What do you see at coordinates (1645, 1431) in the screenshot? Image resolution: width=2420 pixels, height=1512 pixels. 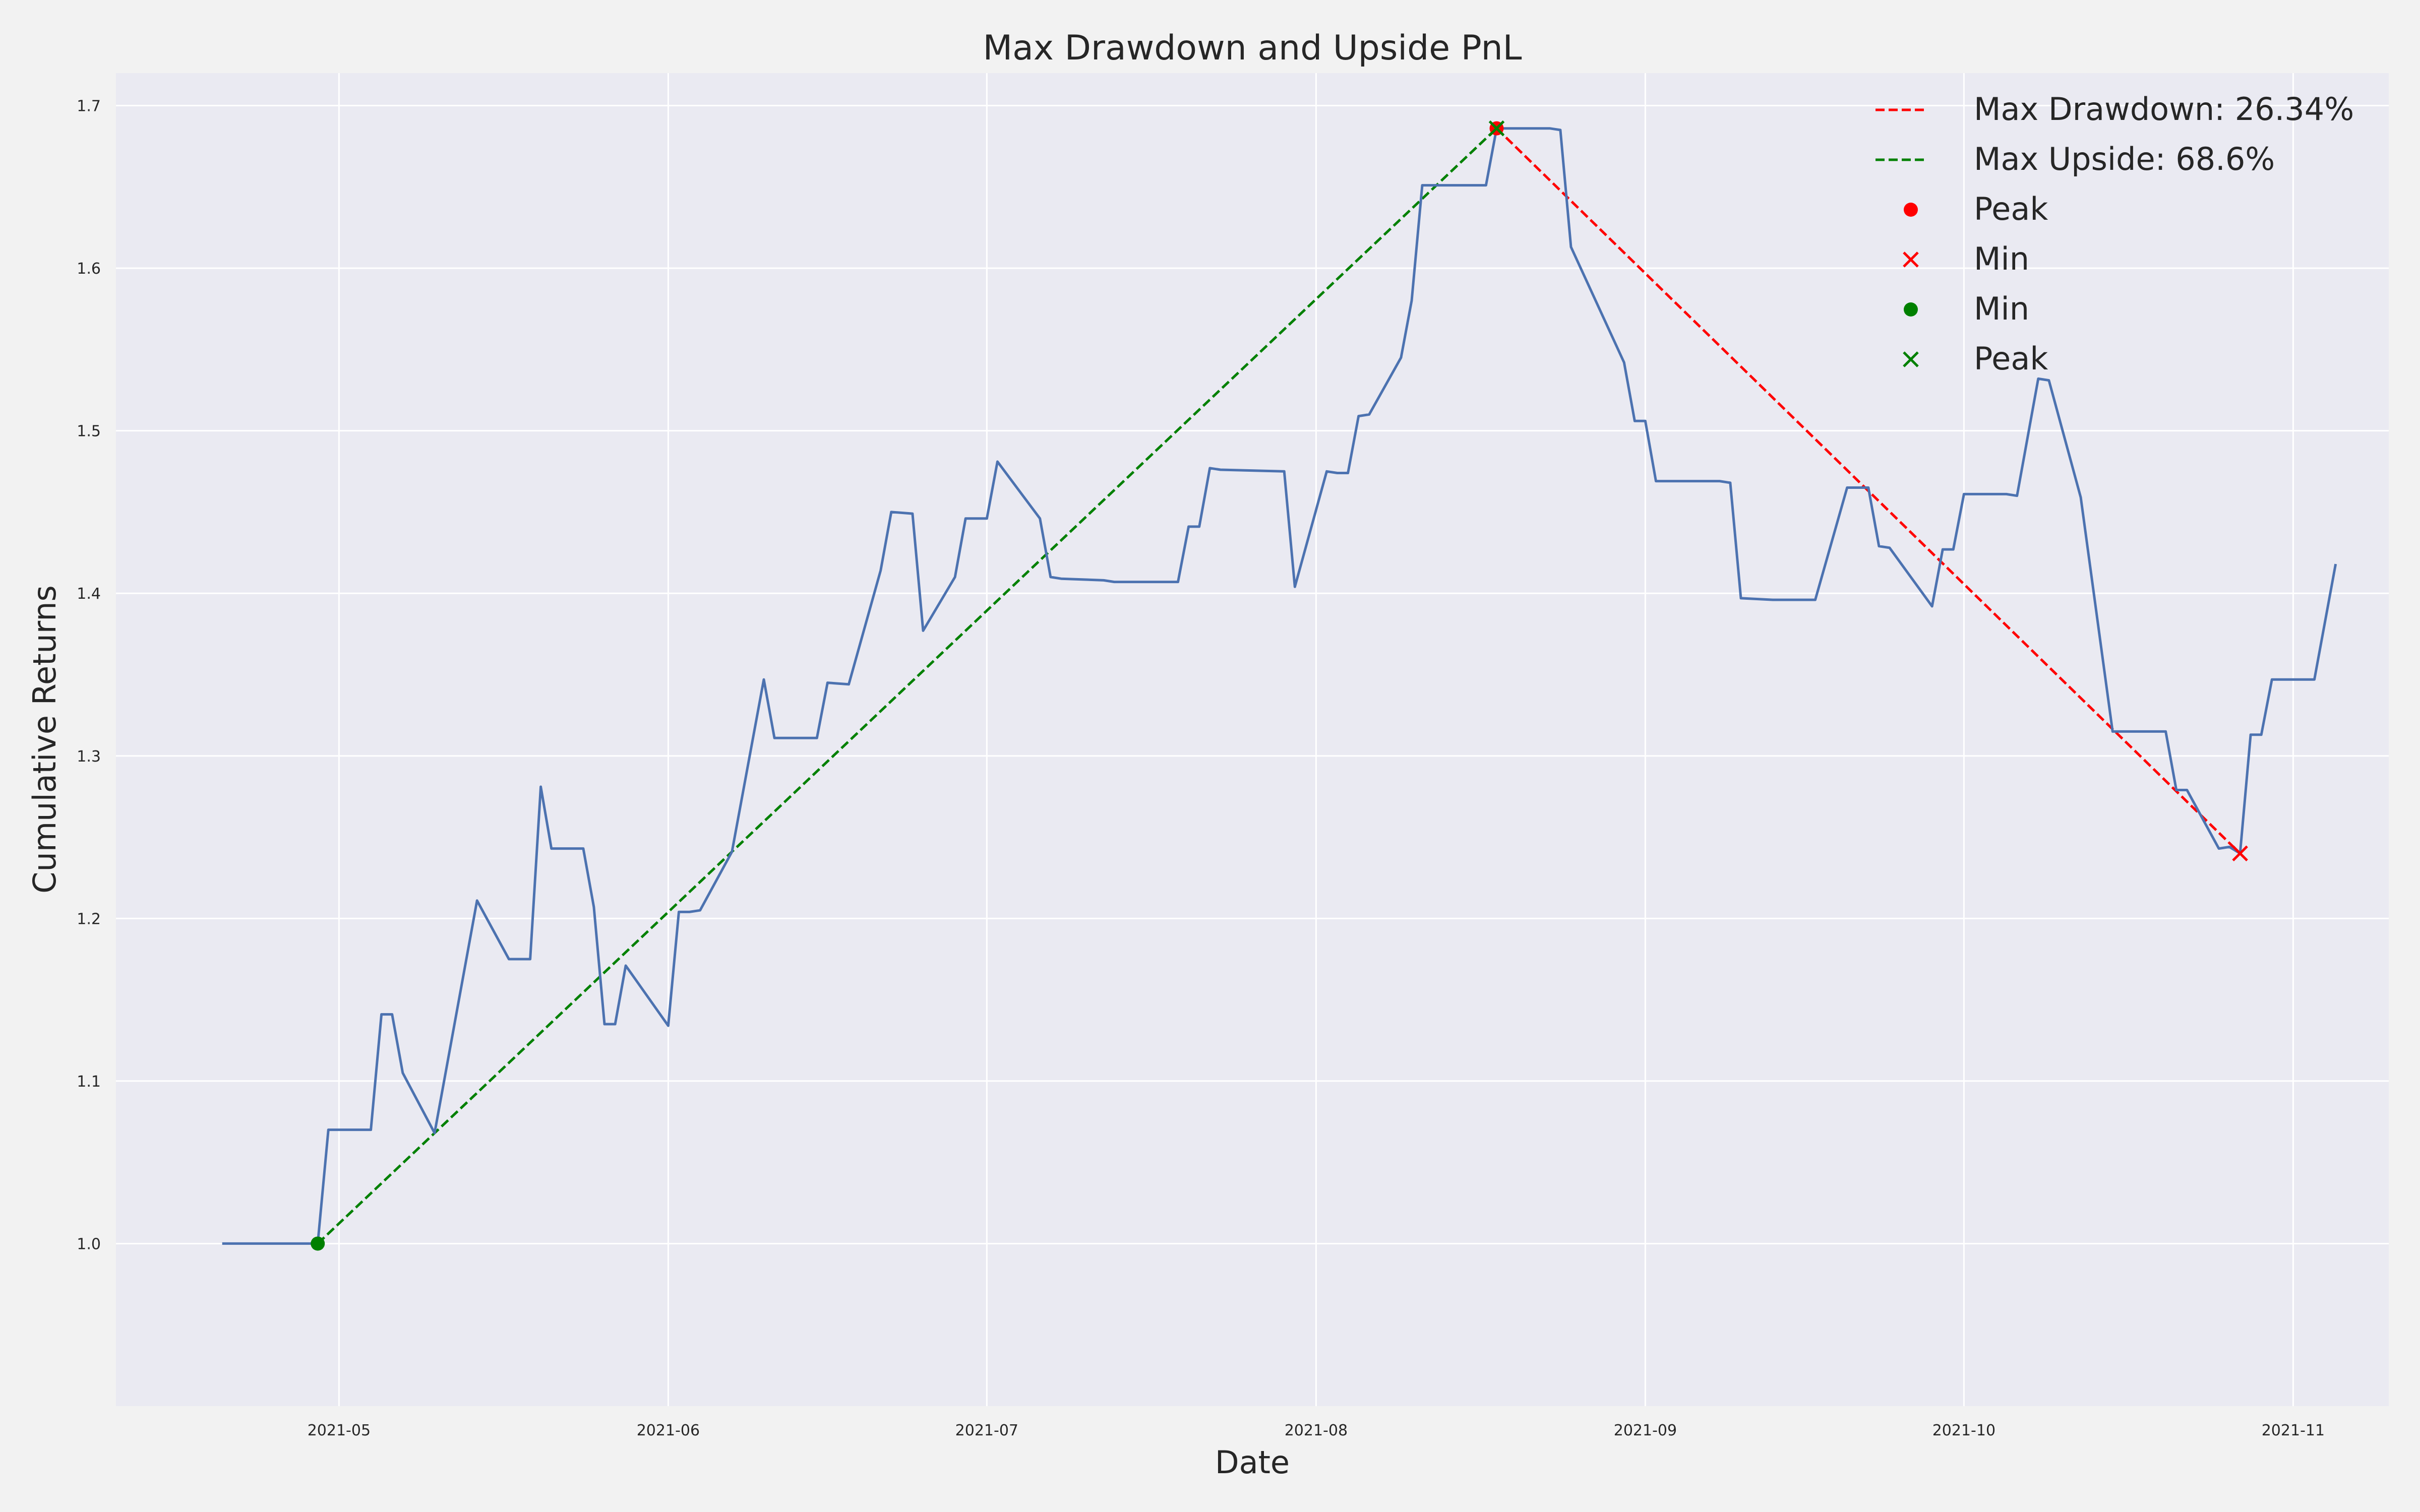 I see `x-tick-label: 2021-09` at bounding box center [1645, 1431].